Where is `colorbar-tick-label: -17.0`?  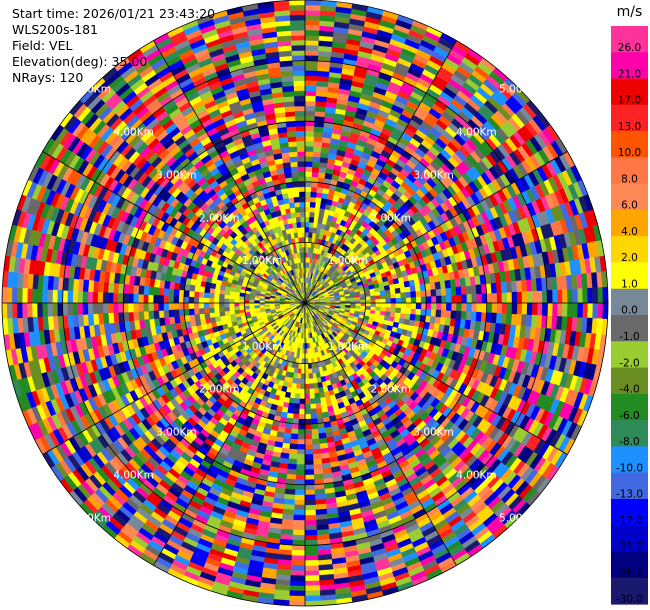
colorbar-tick-label: -17.0 is located at coordinates (629, 521).